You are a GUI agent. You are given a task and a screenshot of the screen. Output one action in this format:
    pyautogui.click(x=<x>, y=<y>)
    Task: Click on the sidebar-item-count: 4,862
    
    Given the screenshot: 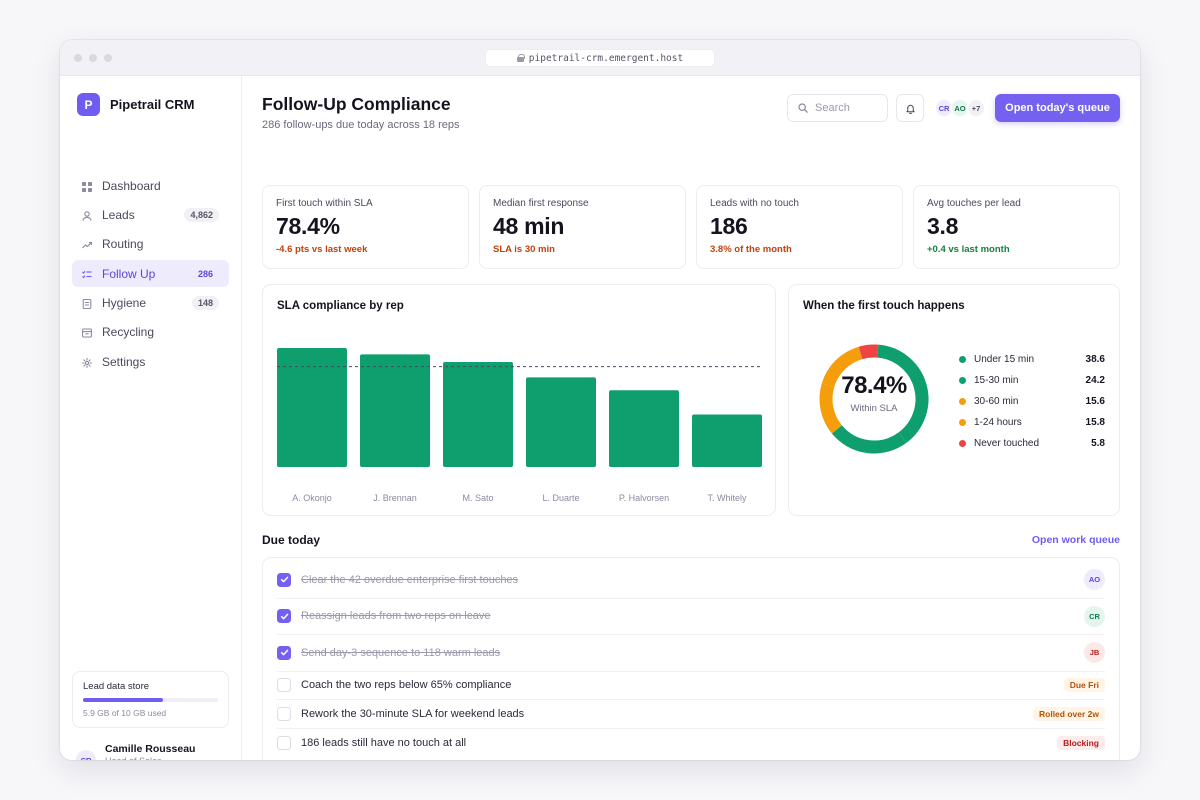 What is the action you would take?
    pyautogui.click(x=201, y=214)
    